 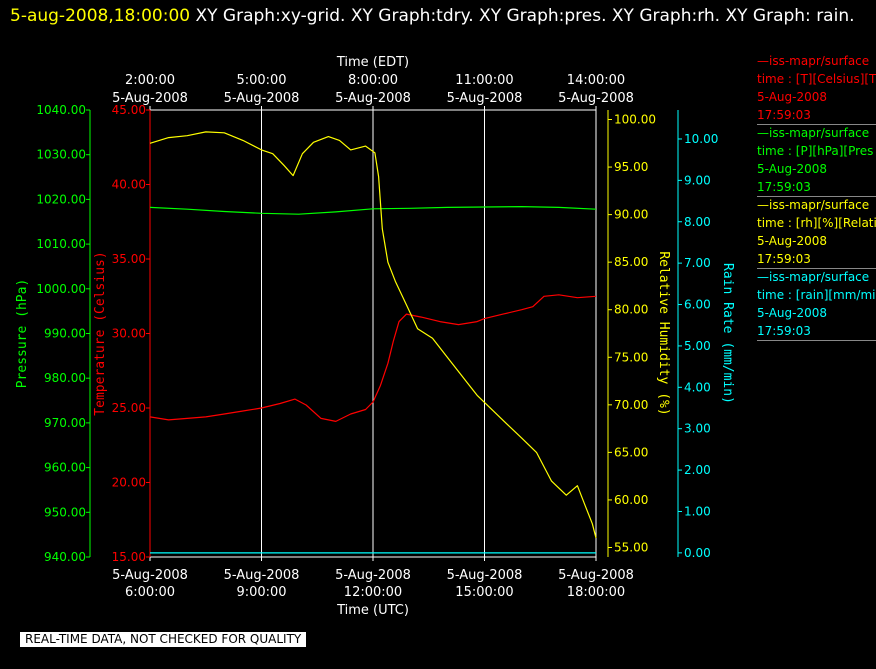 What do you see at coordinates (373, 592) in the screenshot?
I see `bottom-tick-time-2: 12:00:00` at bounding box center [373, 592].